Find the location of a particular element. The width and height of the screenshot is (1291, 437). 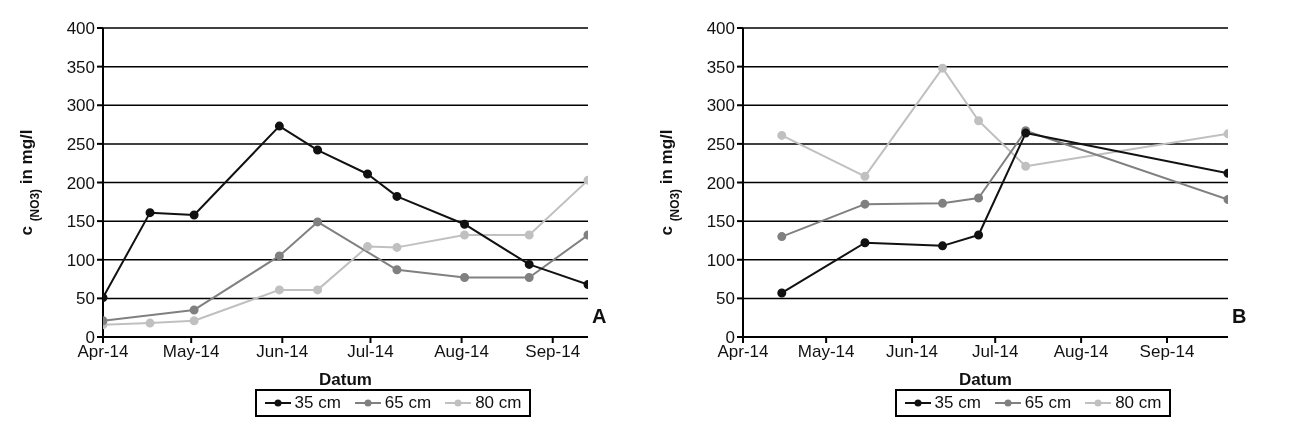

text: A is located at coordinates (599, 316).